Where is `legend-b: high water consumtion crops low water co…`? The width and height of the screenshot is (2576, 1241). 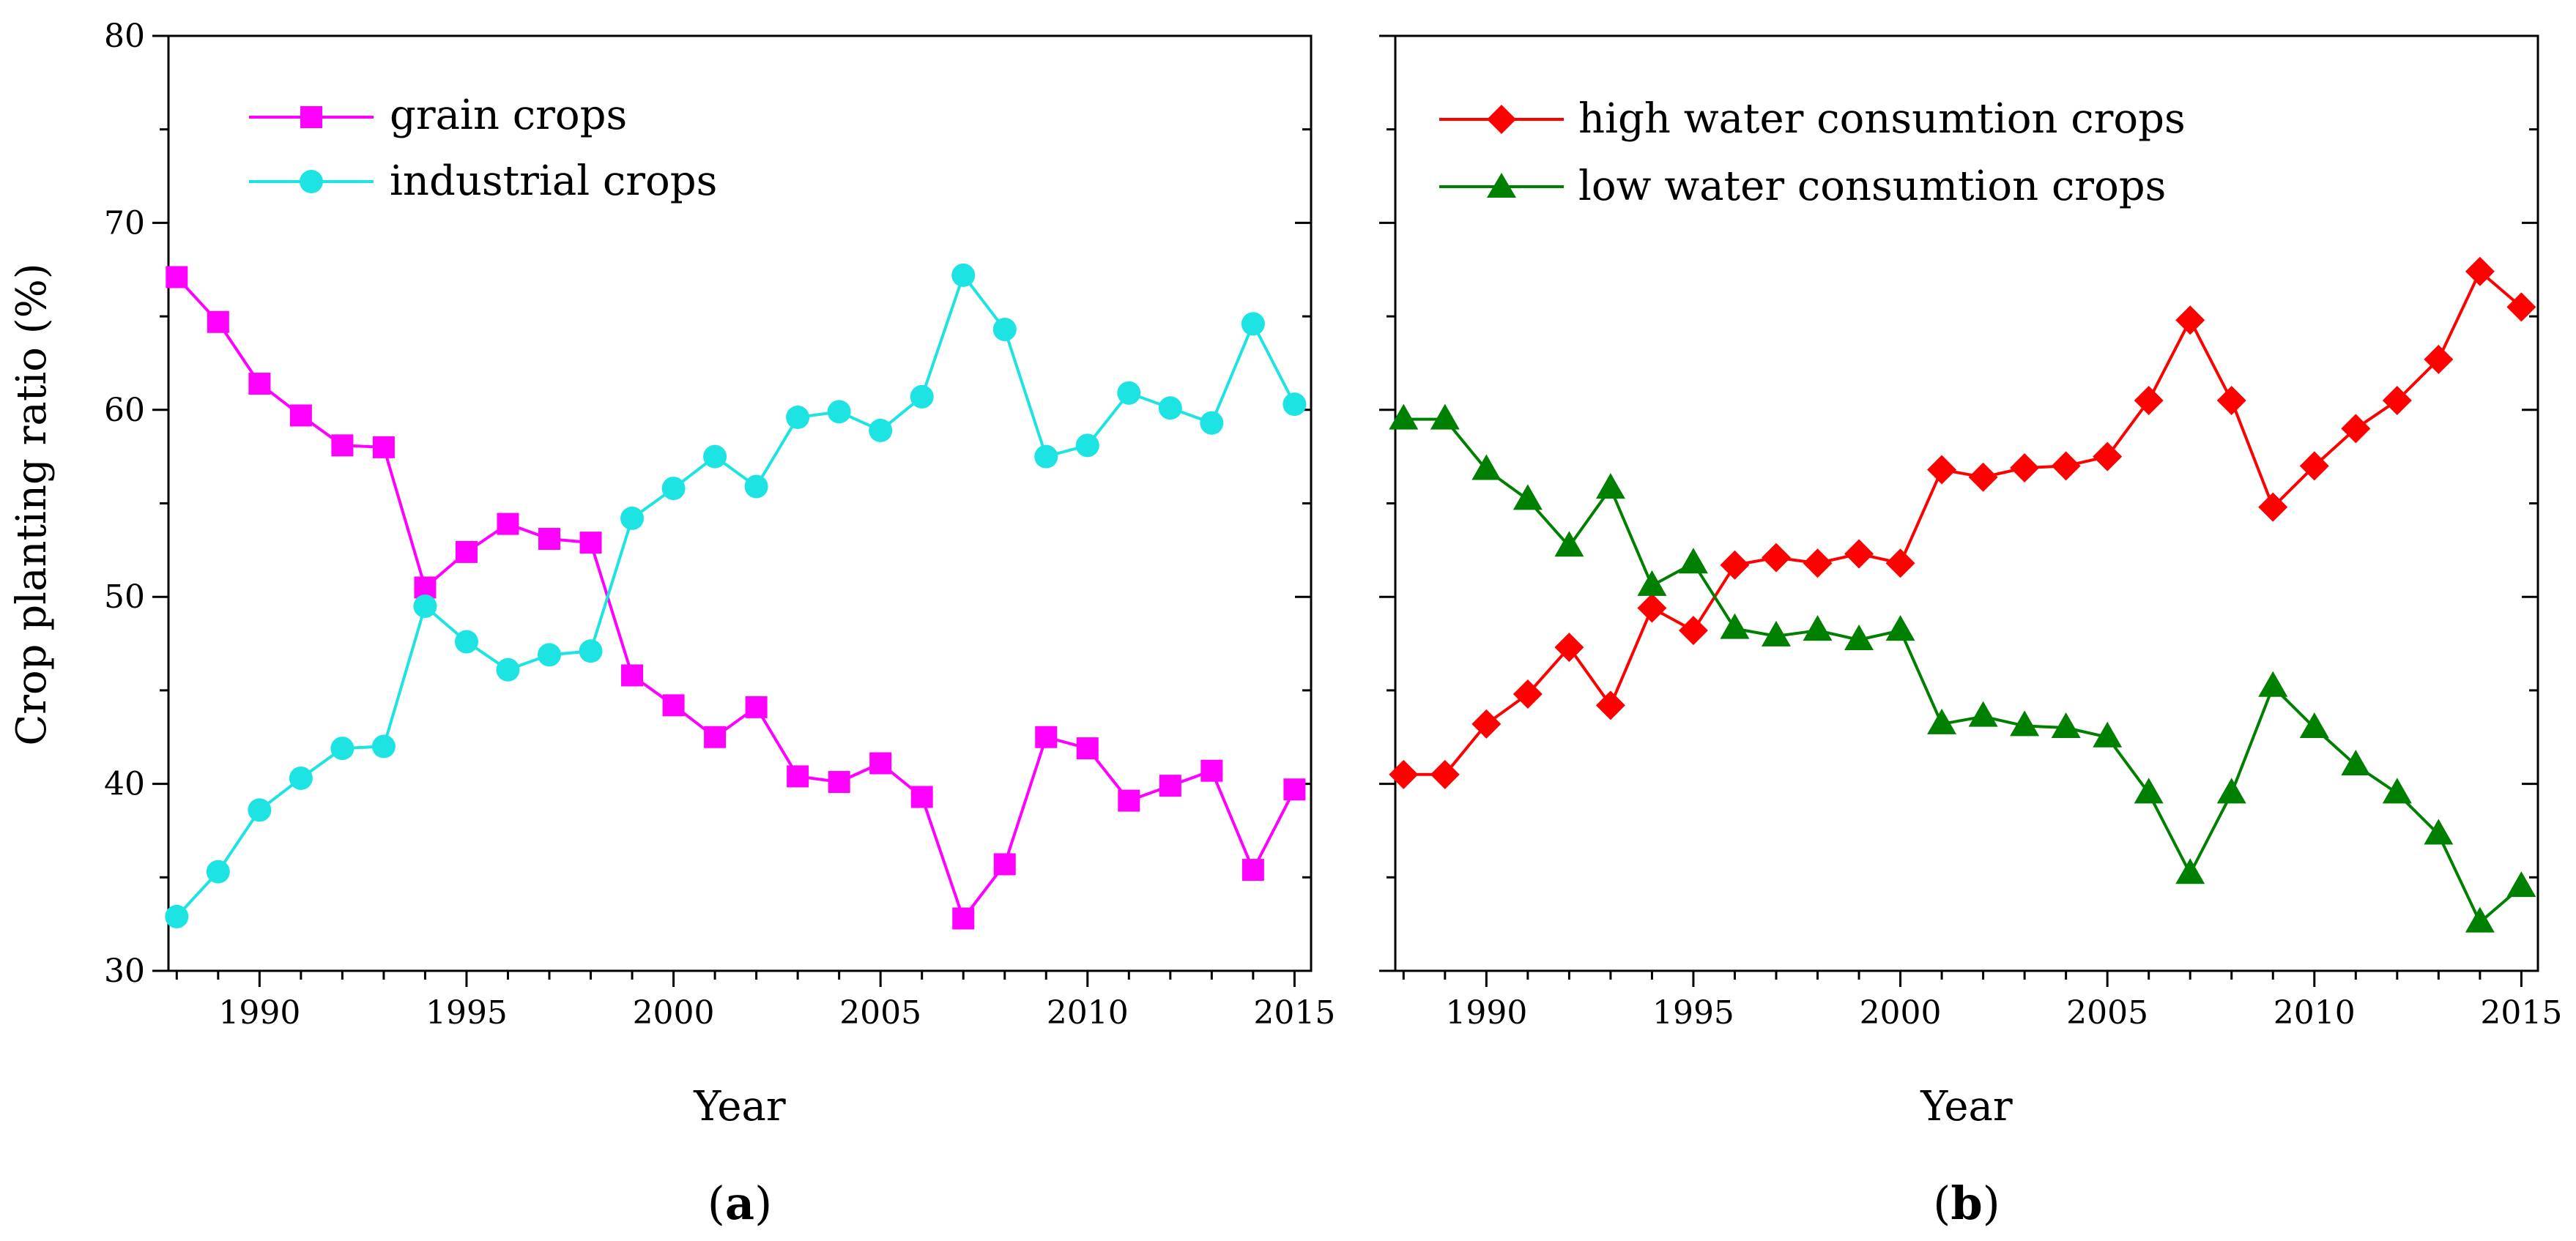 legend-b: high water consumtion crops low water co… is located at coordinates (1812, 152).